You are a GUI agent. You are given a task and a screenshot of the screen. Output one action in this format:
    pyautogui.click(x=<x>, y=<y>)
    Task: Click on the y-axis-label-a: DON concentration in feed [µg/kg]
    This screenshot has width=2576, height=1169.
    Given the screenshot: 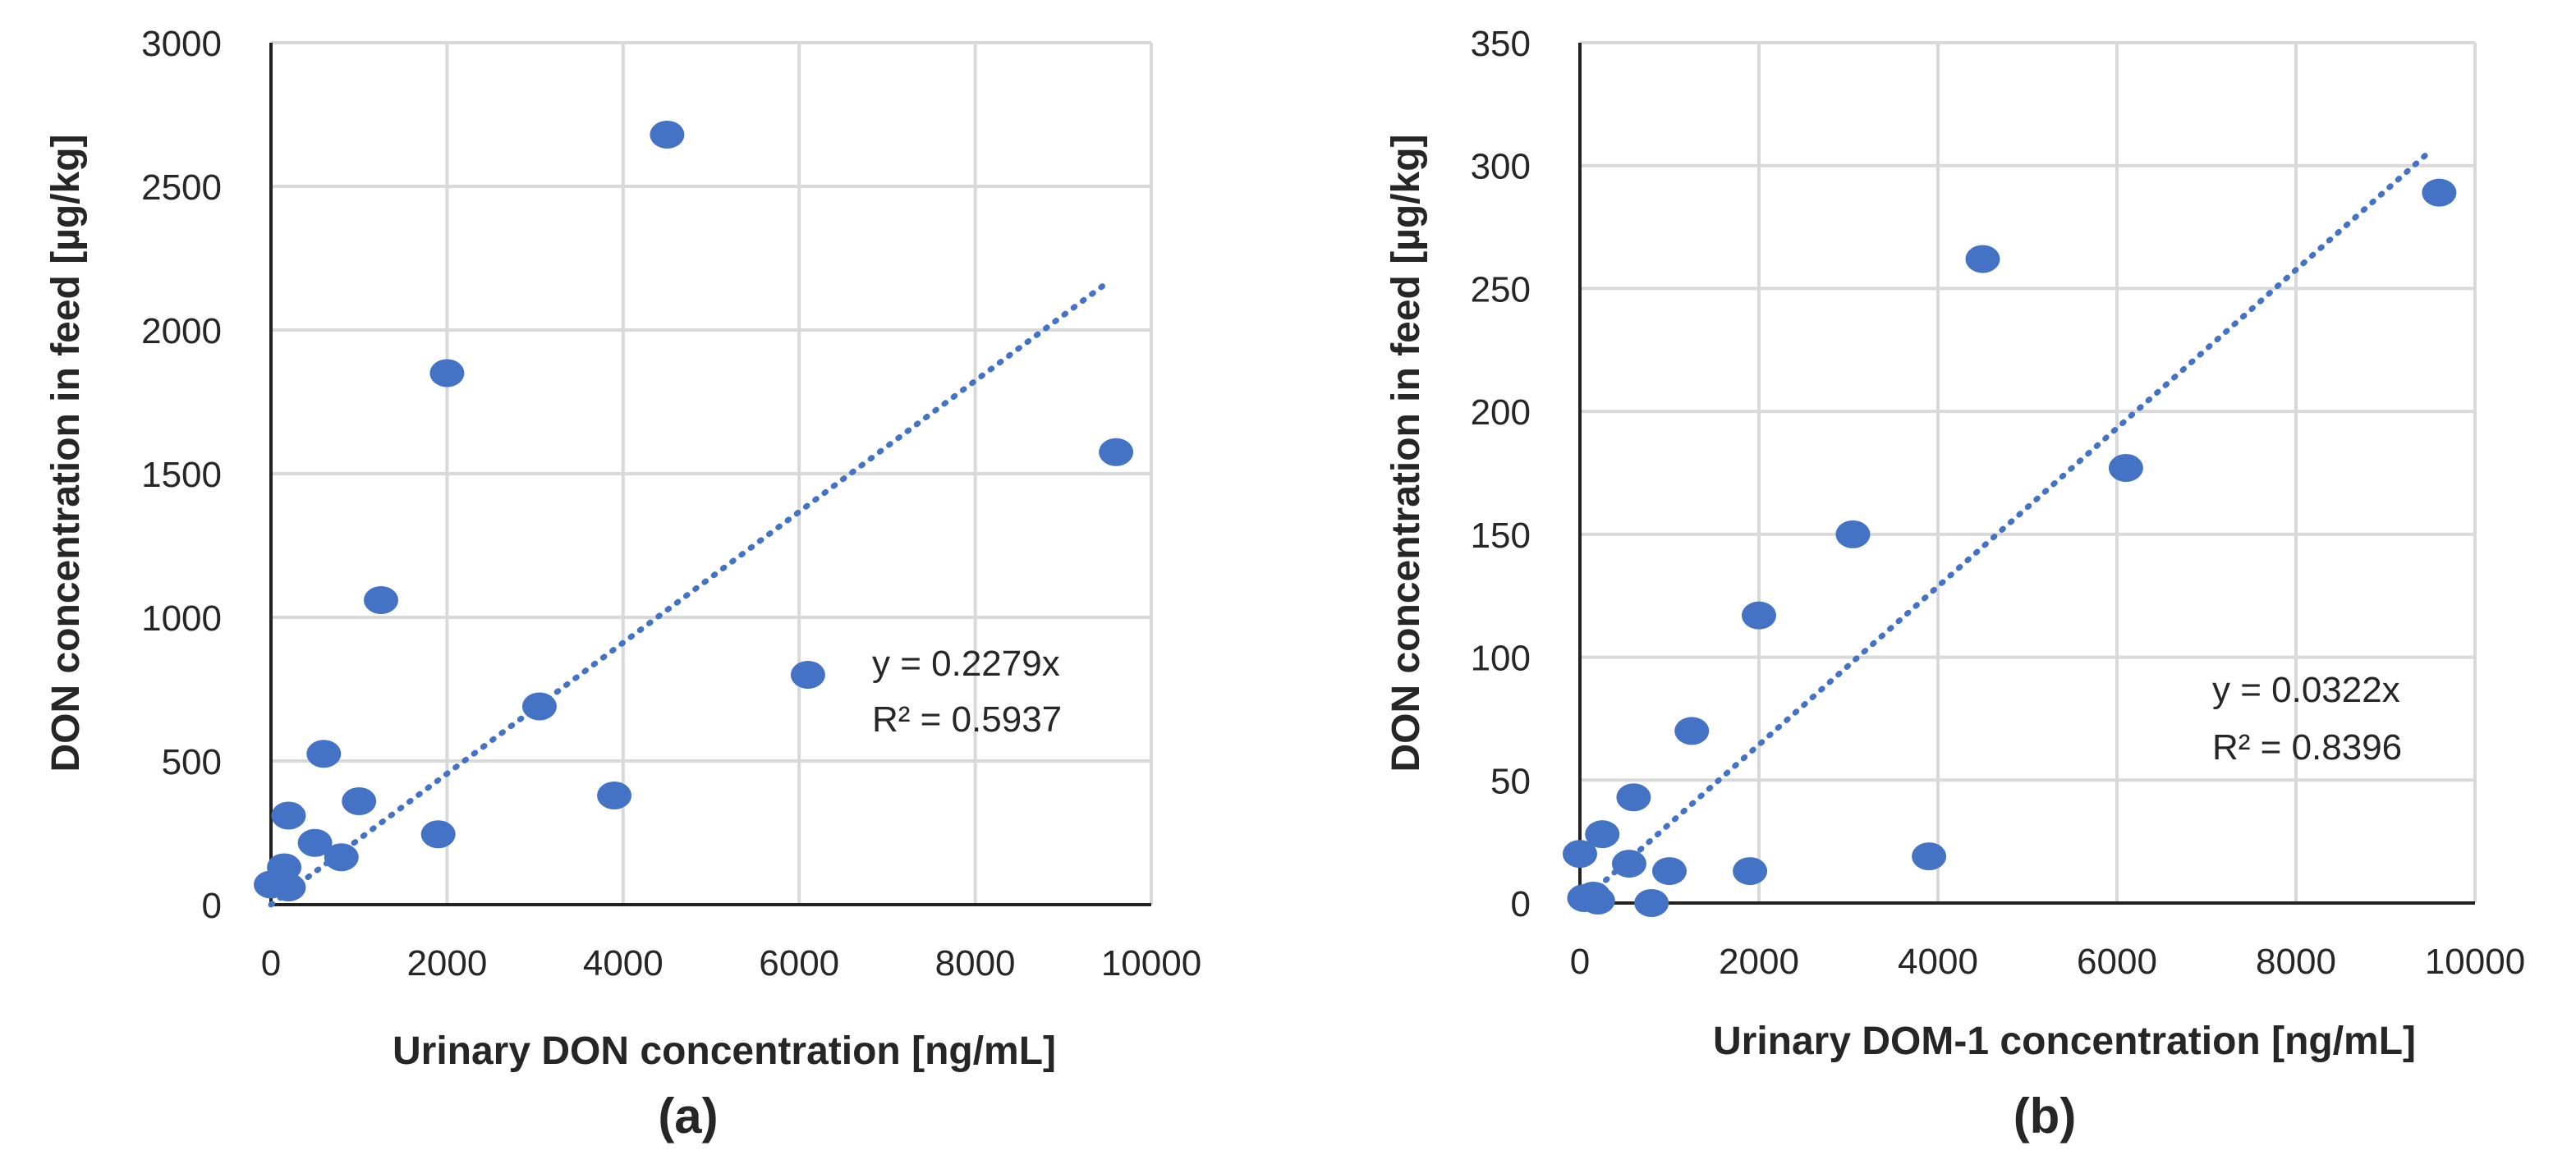 What is the action you would take?
    pyautogui.click(x=66, y=453)
    